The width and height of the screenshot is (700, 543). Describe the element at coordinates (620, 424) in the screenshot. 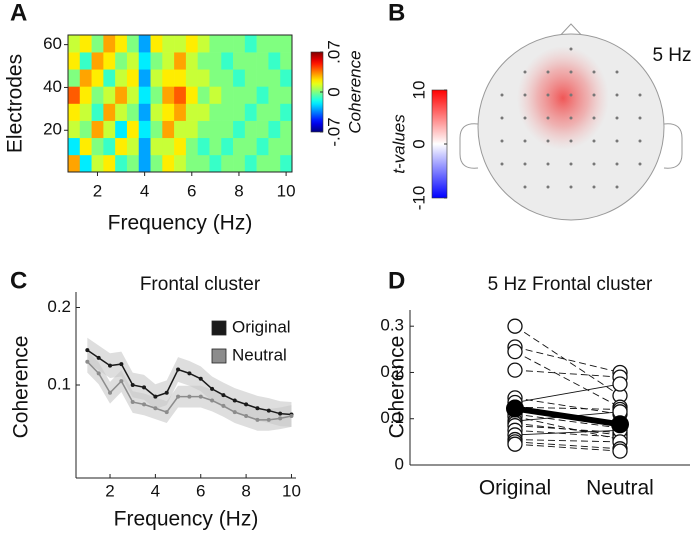

I see `mean-point` at that location.